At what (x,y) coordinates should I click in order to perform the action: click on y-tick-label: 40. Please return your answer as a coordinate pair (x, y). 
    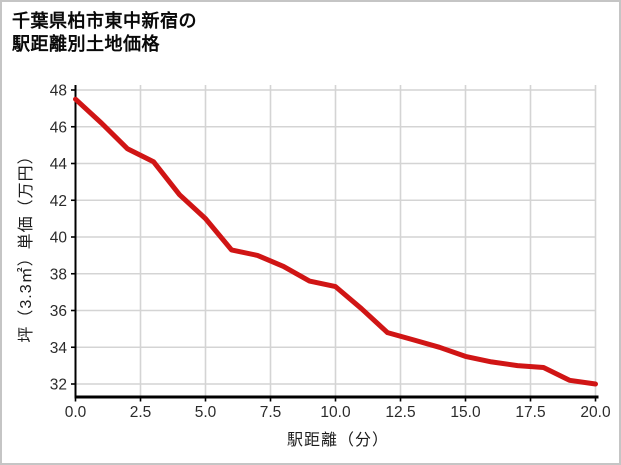
    Looking at the image, I should click on (59, 238).